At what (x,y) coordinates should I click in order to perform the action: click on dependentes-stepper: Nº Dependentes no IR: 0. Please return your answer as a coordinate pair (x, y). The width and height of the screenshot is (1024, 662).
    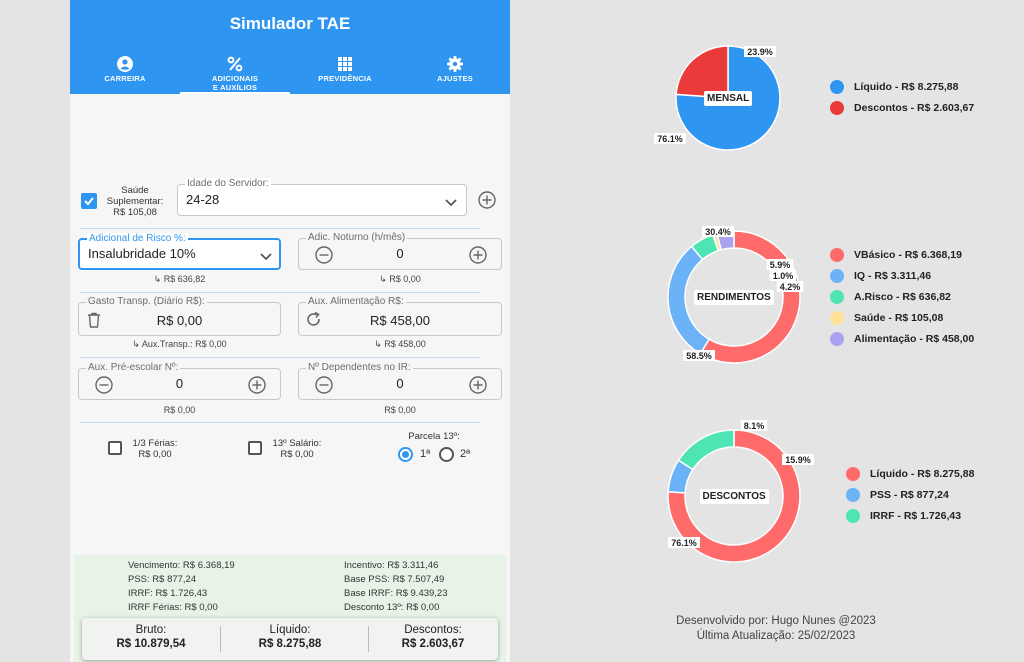
    Looking at the image, I should click on (400, 381).